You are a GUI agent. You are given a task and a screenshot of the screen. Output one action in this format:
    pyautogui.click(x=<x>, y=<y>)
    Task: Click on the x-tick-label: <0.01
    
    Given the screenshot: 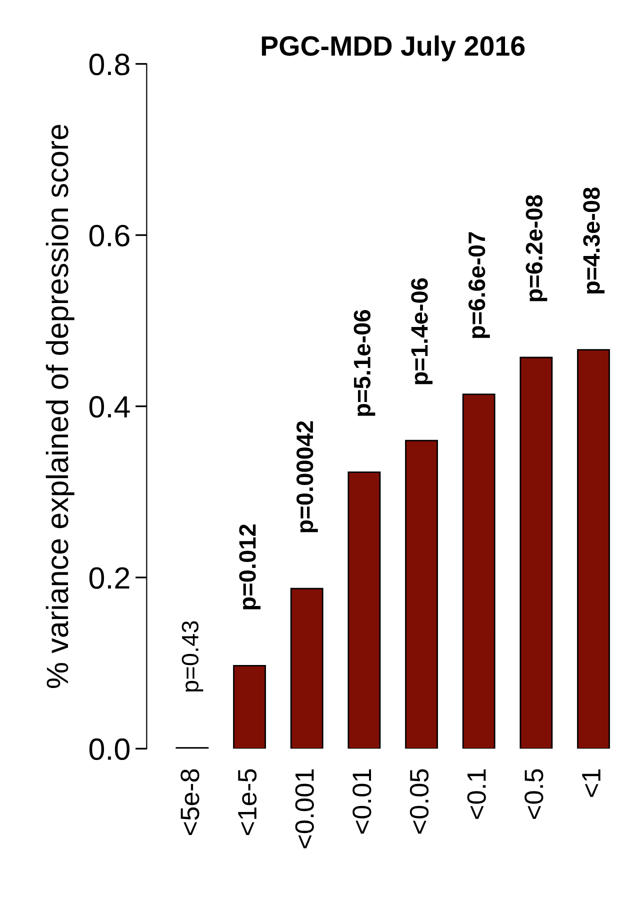 What is the action you would take?
    pyautogui.click(x=362, y=801)
    